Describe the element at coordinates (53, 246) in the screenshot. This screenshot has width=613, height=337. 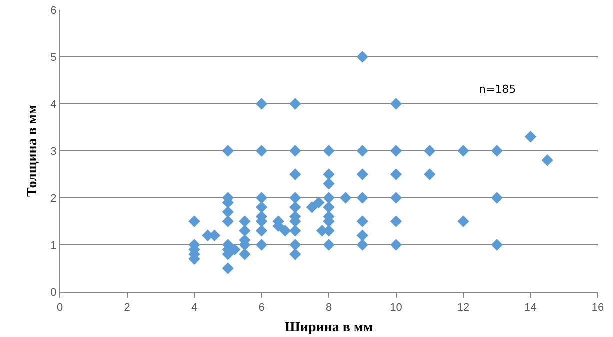
I see `y-tick-label: 1` at that location.